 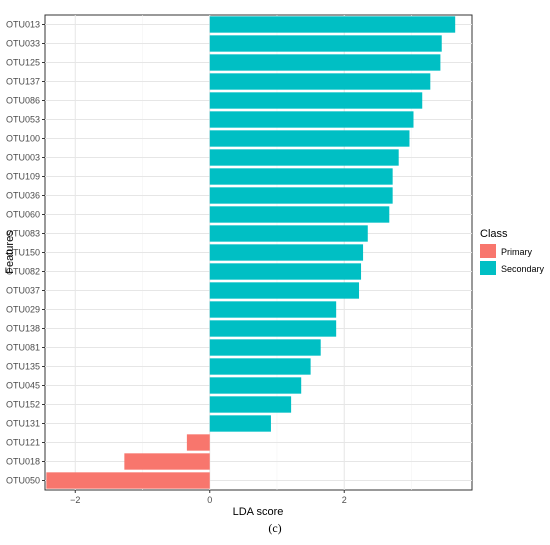 What do you see at coordinates (128, 480) in the screenshot?
I see `bar-otu050` at bounding box center [128, 480].